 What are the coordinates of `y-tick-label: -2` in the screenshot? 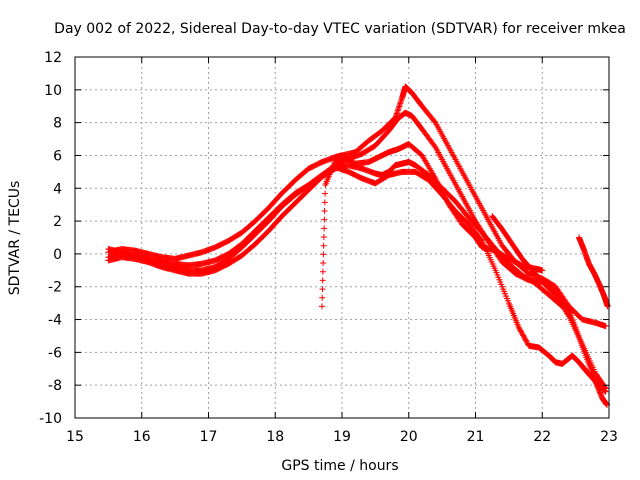 It's located at (55, 288).